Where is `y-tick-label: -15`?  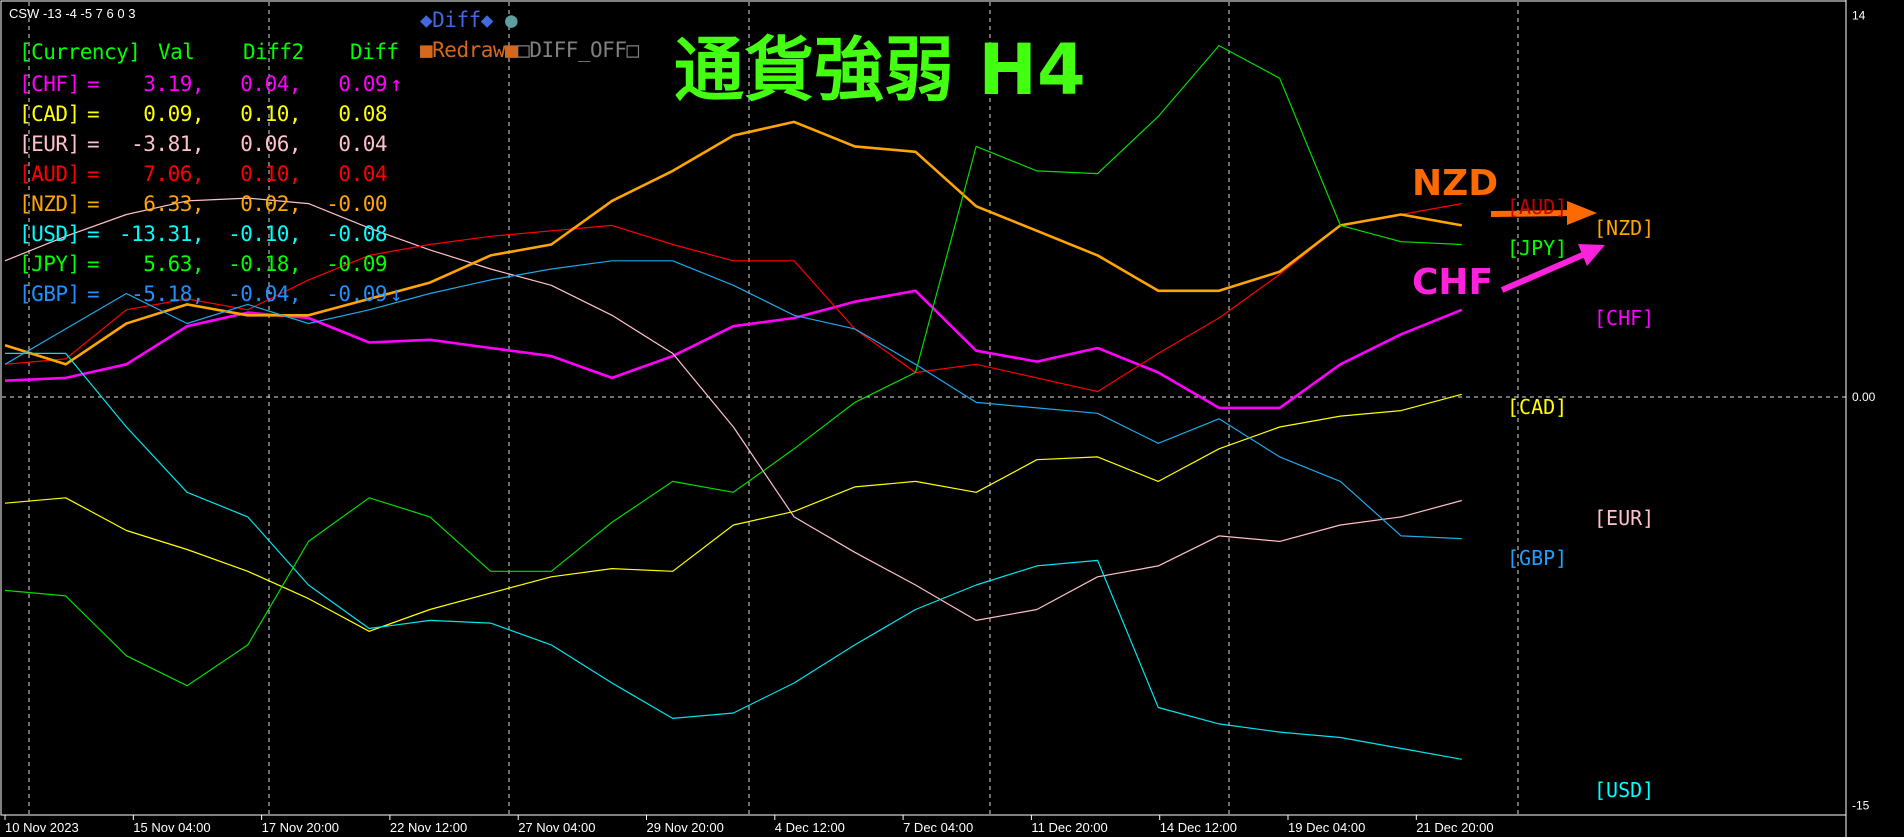
y-tick-label: -15 is located at coordinates (1861, 806).